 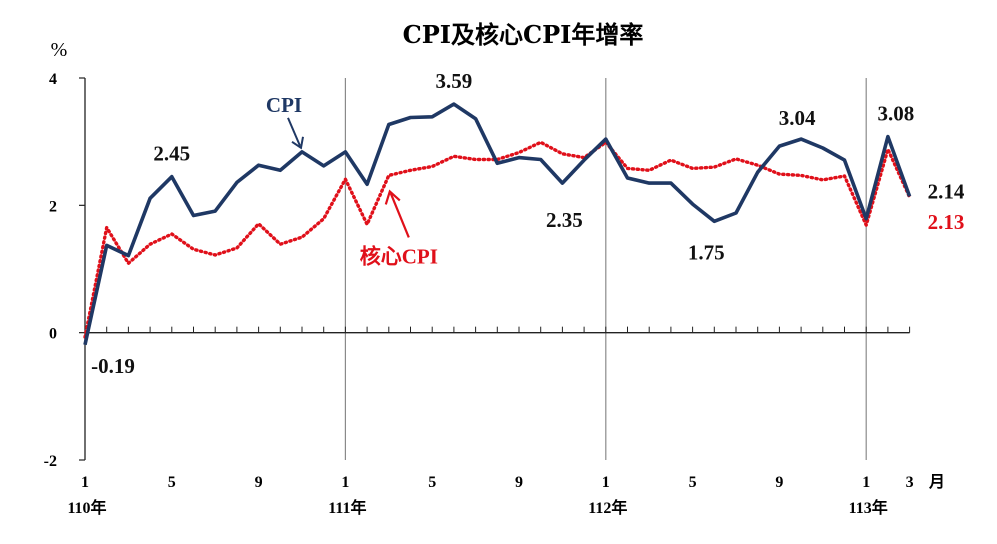 I want to click on data-label: 1.75, so click(x=706, y=252).